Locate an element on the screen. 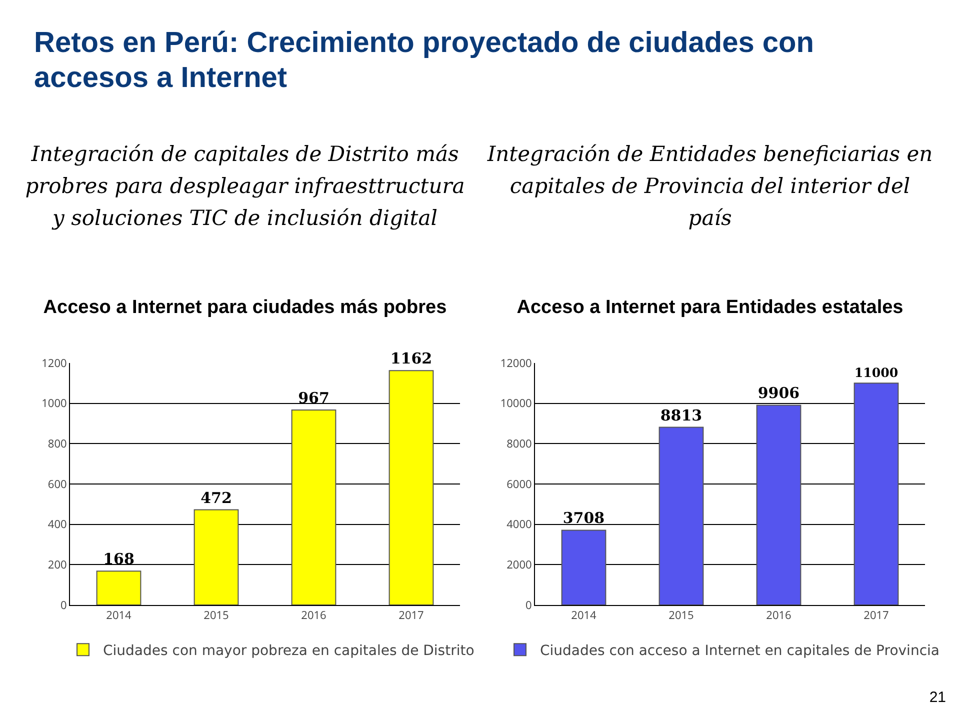 The height and width of the screenshot is (720, 960). y-tick-label: 800 is located at coordinates (57, 444).